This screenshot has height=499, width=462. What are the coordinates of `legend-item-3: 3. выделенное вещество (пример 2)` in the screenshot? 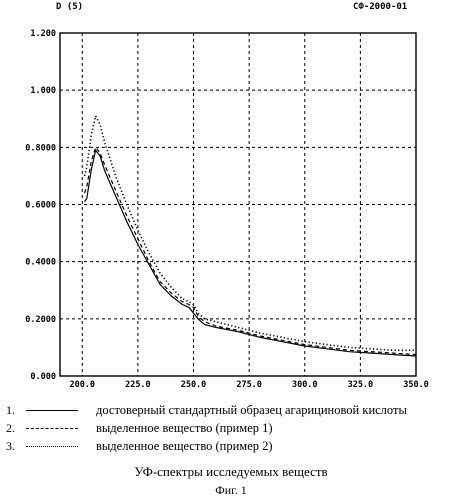 It's located at (231, 447).